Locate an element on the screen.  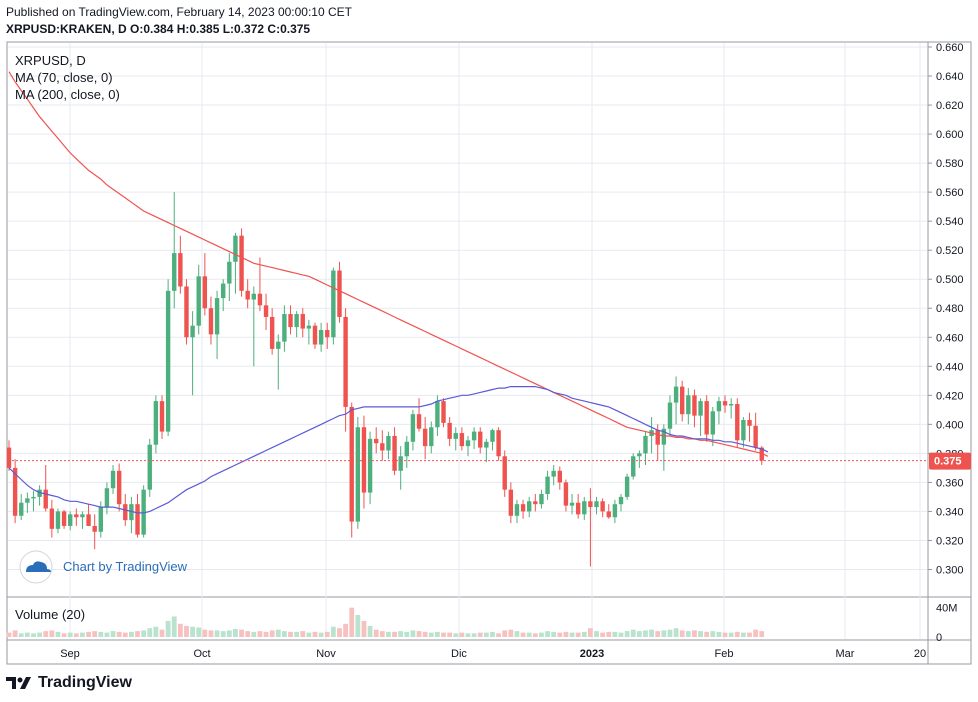
price-tick-label: 0.640 is located at coordinates (950, 77).